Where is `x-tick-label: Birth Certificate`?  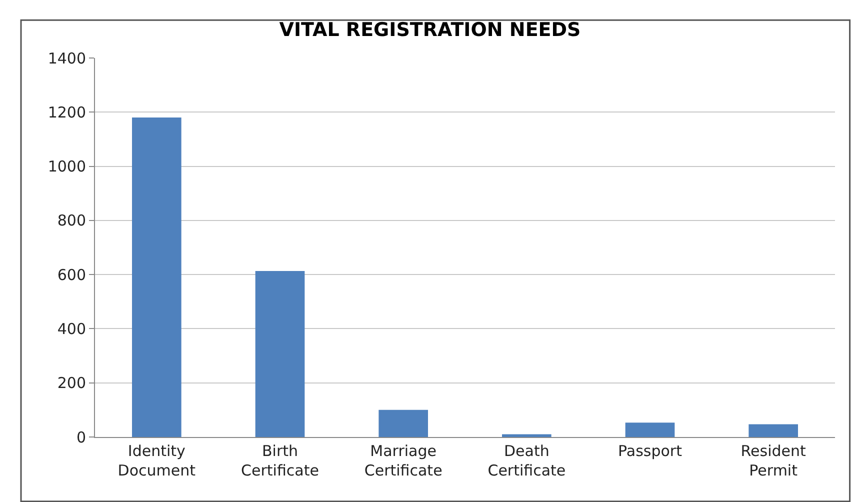 x-tick-label: Birth Certificate is located at coordinates (280, 461).